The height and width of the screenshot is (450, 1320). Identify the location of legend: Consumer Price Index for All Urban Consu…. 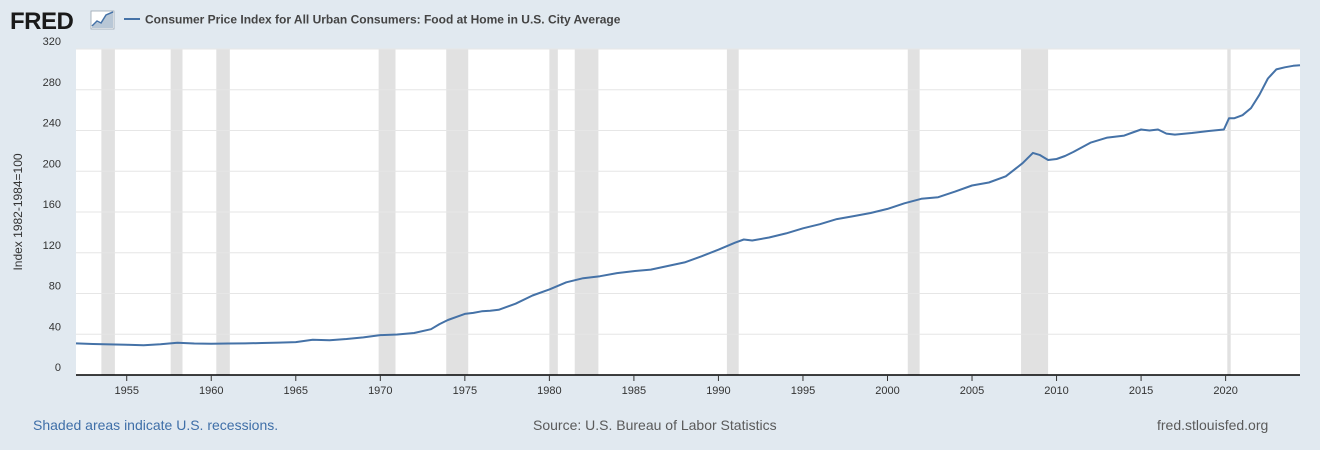
(372, 20).